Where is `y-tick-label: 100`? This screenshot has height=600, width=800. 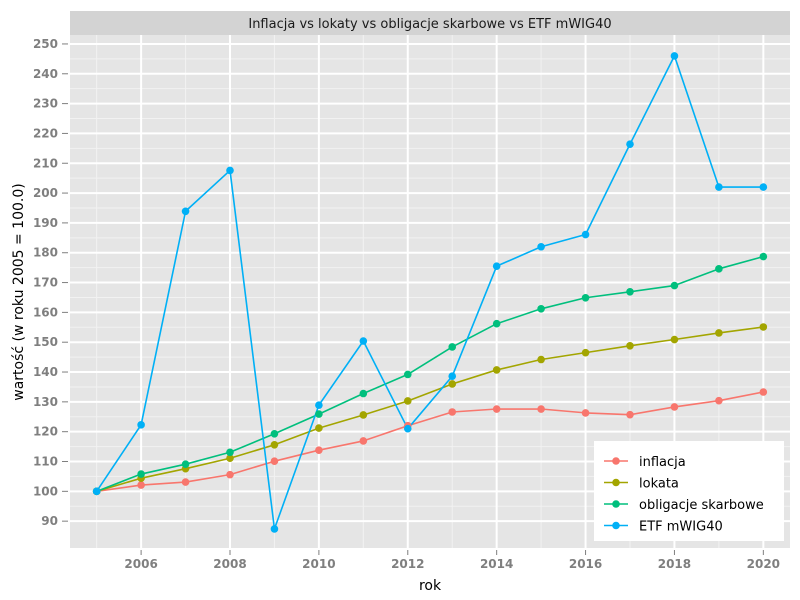 y-tick-label: 100 is located at coordinates (45, 491).